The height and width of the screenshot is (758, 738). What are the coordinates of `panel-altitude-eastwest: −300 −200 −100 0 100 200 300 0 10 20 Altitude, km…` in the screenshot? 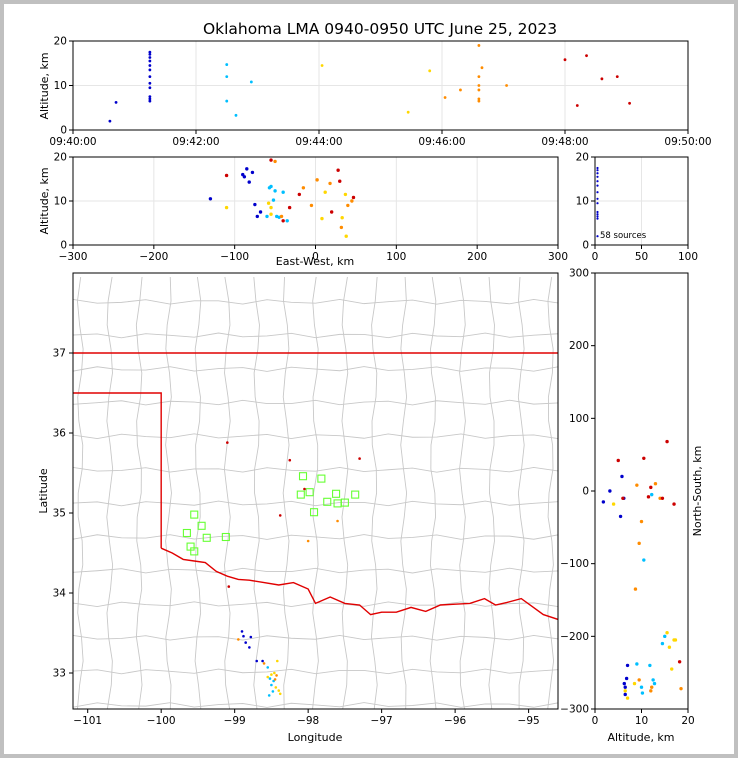 It's located at (303, 210).